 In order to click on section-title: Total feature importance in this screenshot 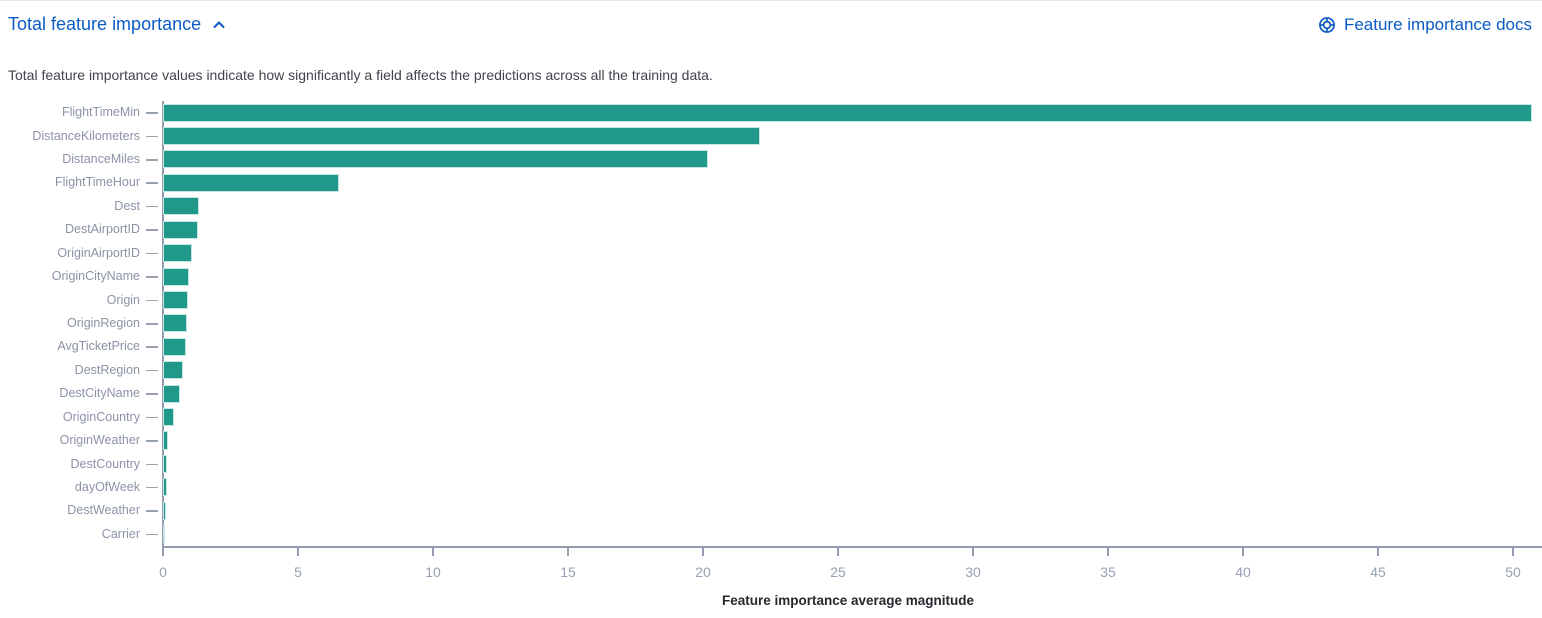, I will do `click(105, 24)`.